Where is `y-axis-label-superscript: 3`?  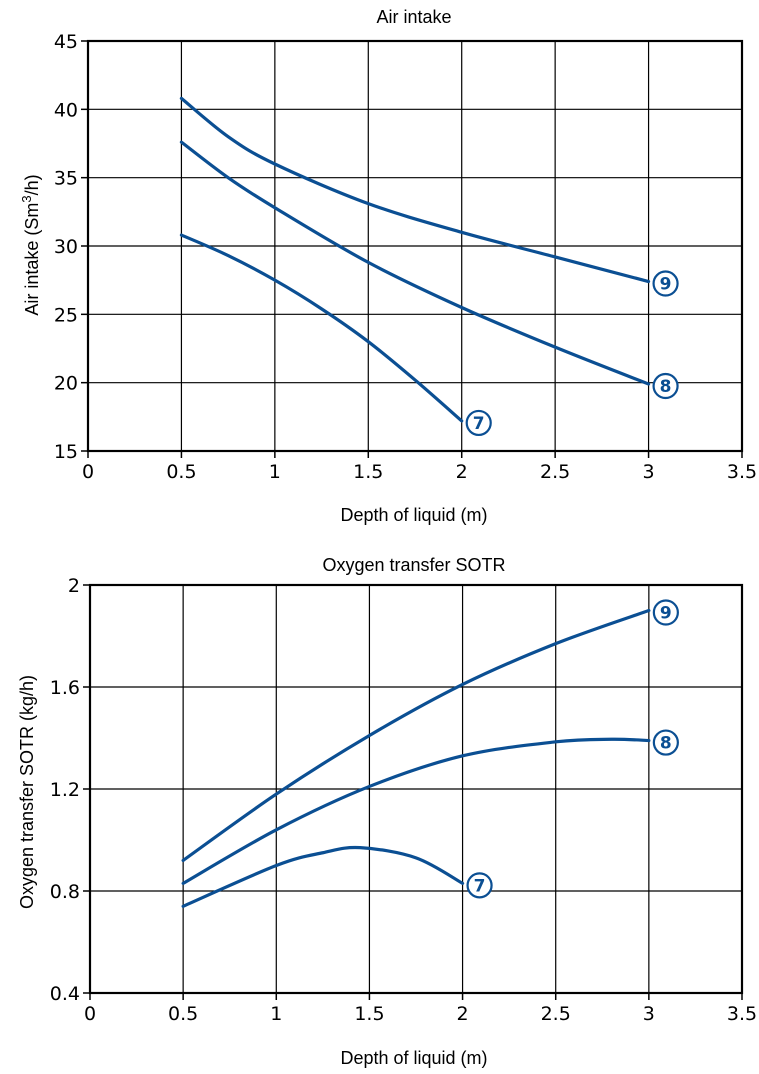 y-axis-label-superscript: 3 is located at coordinates (26, 198).